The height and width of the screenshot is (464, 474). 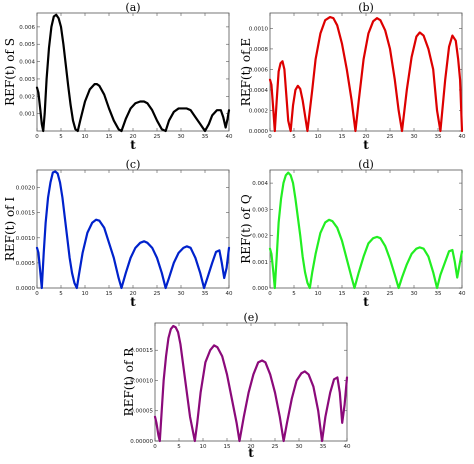 I want to click on y-axis-label: REF(t) of R, so click(x=129, y=382).